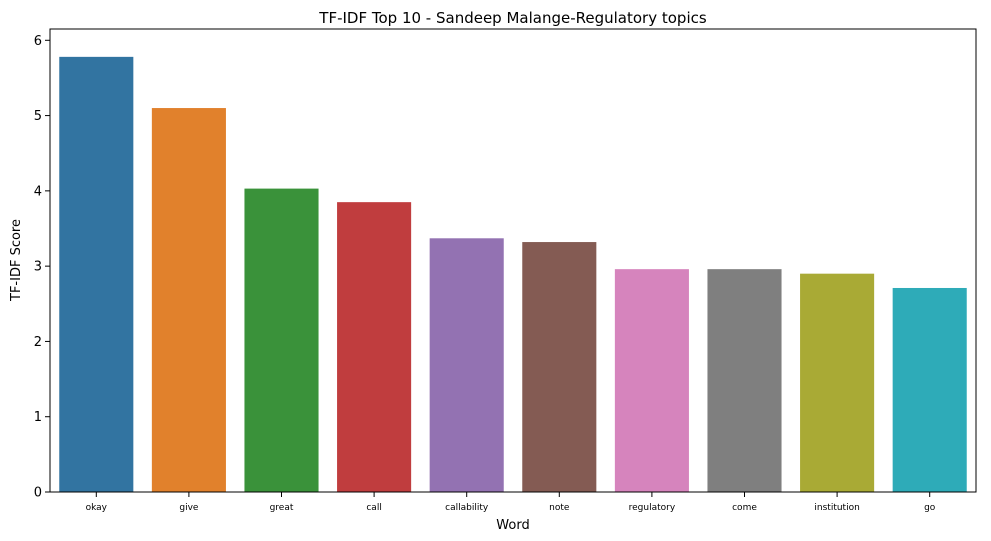 This screenshot has width=991, height=541. I want to click on x-tick-label-okay: okay, so click(97, 508).